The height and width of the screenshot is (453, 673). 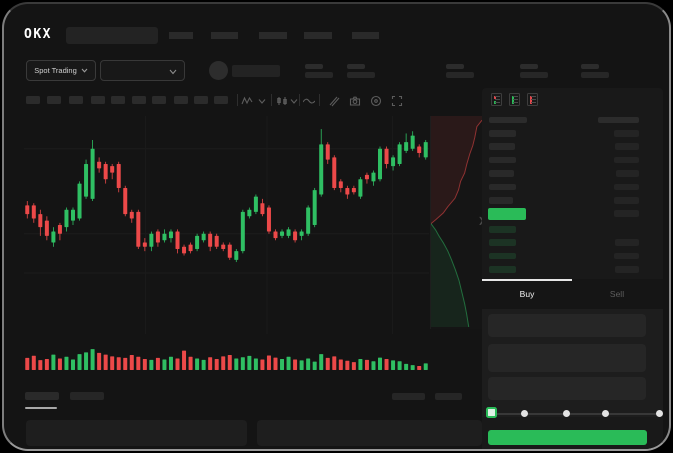 What do you see at coordinates (397, 100) in the screenshot?
I see `fullscreen-icon` at bounding box center [397, 100].